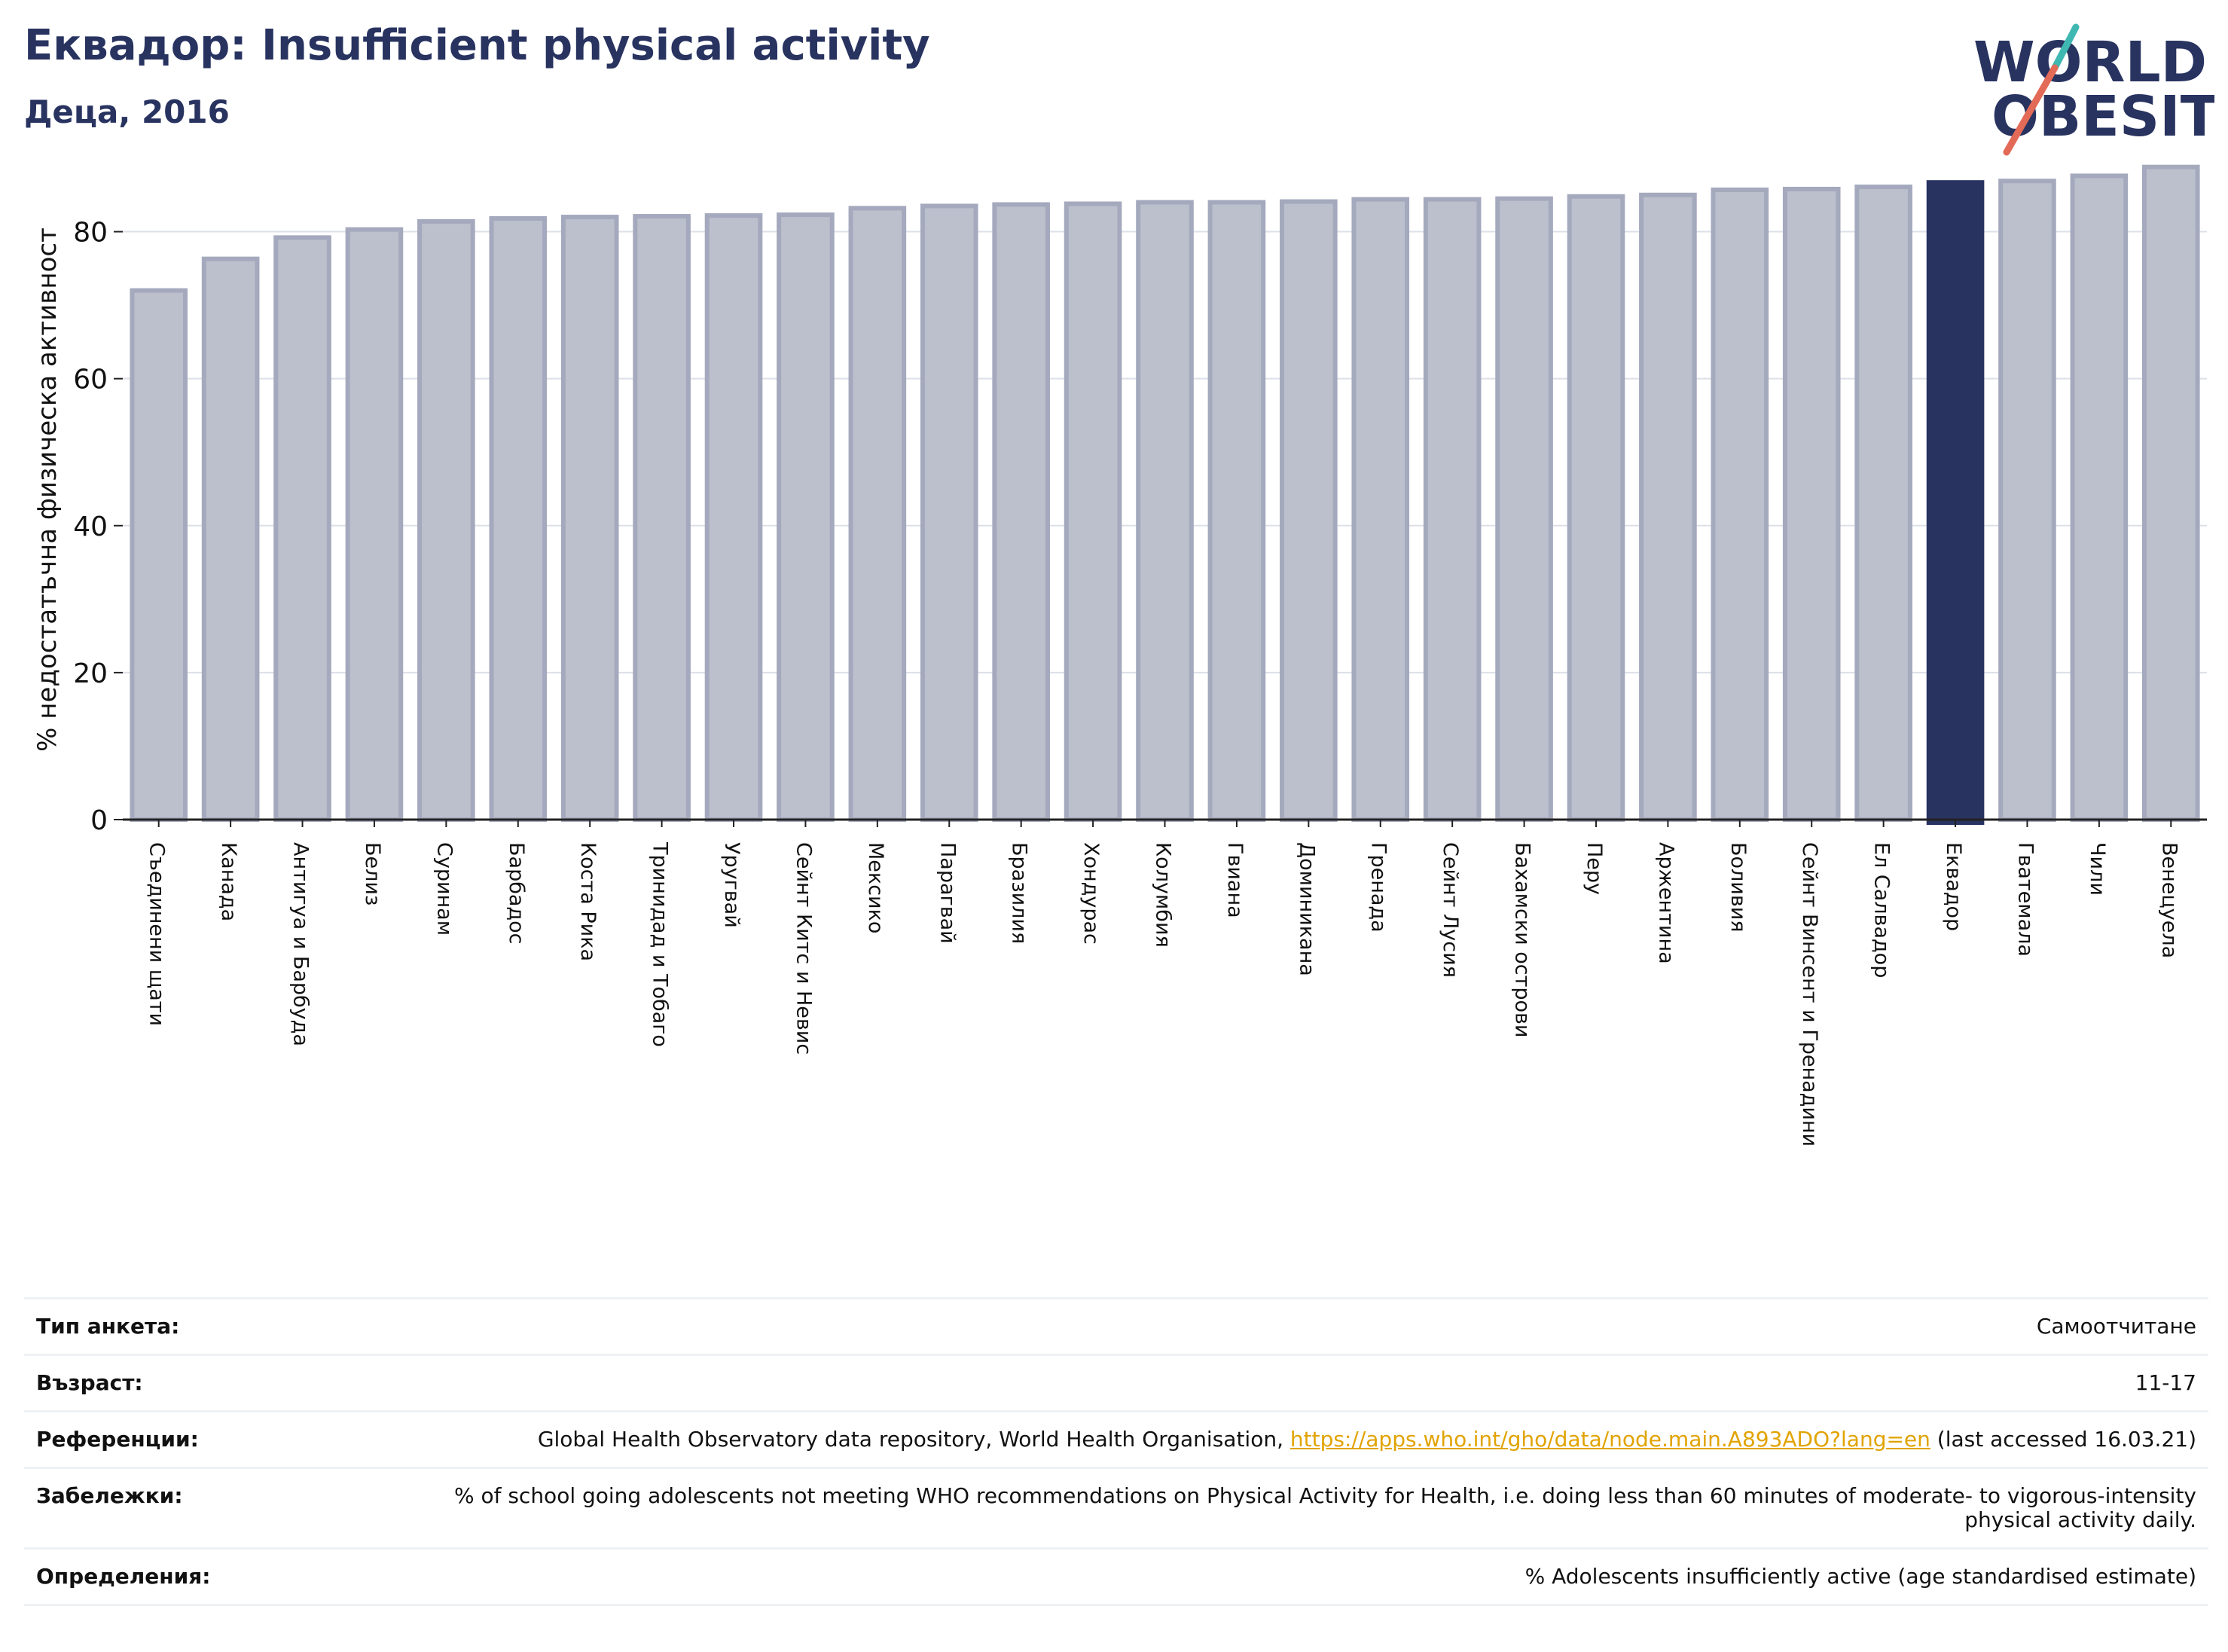 Image resolution: width=2228 pixels, height=1652 pixels. What do you see at coordinates (1378, 887) in the screenshot?
I see `x-tick-label: Гренада` at bounding box center [1378, 887].